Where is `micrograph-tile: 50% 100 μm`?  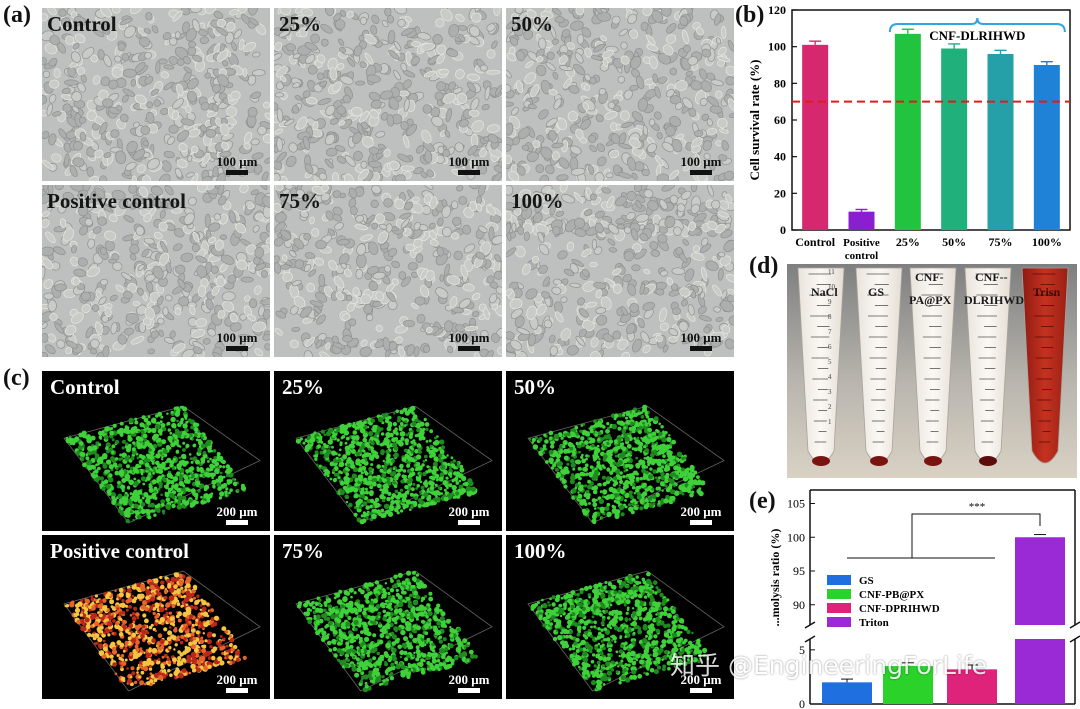
micrograph-tile: 50% 100 μm is located at coordinates (620, 94).